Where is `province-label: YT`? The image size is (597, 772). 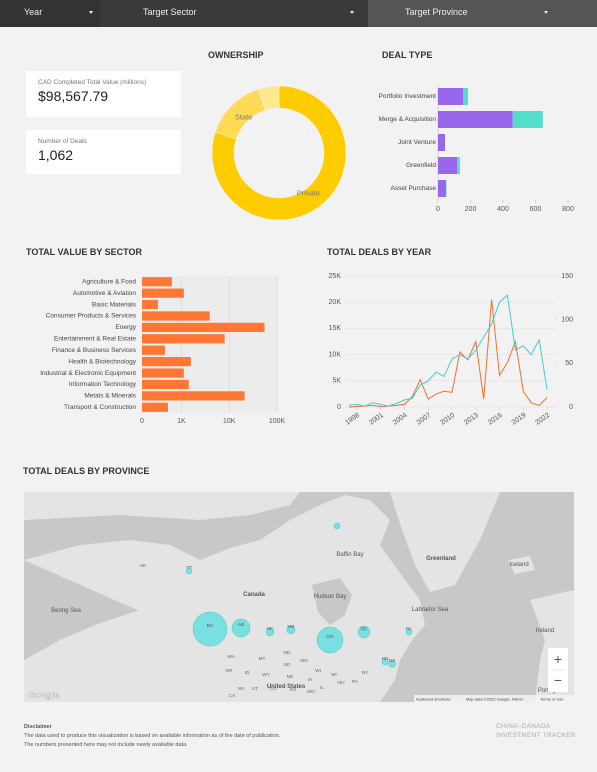
province-label: YT is located at coordinates (189, 568).